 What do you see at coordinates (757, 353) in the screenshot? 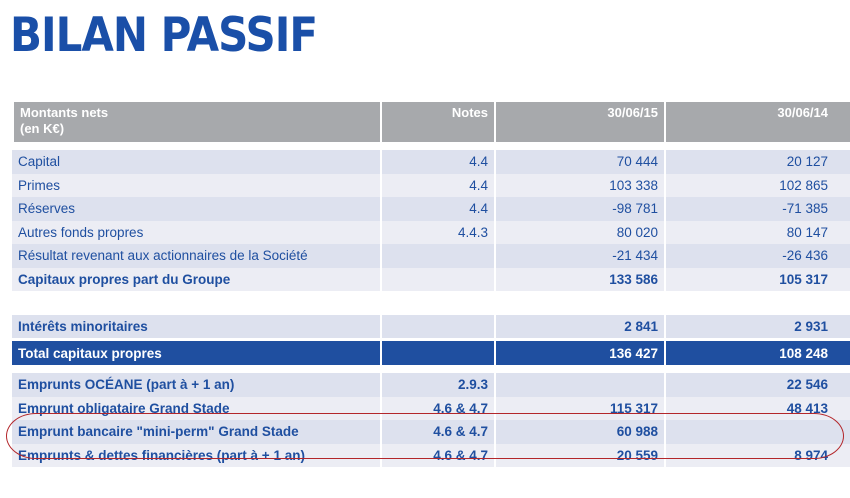
I see `row-year2: 108 248` at bounding box center [757, 353].